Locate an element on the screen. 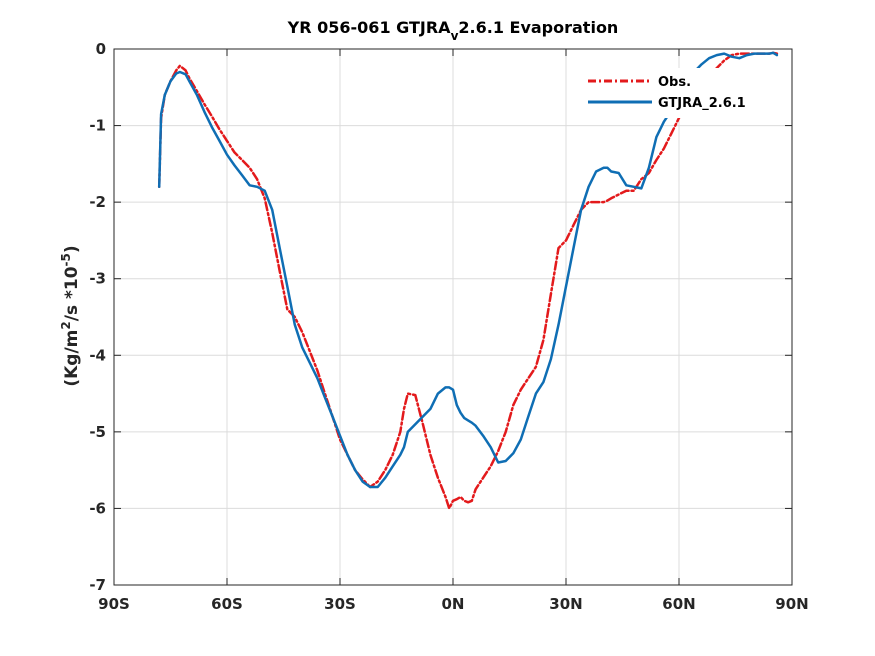 The height and width of the screenshot is (656, 875). y-tick-label: -6 is located at coordinates (97, 508).